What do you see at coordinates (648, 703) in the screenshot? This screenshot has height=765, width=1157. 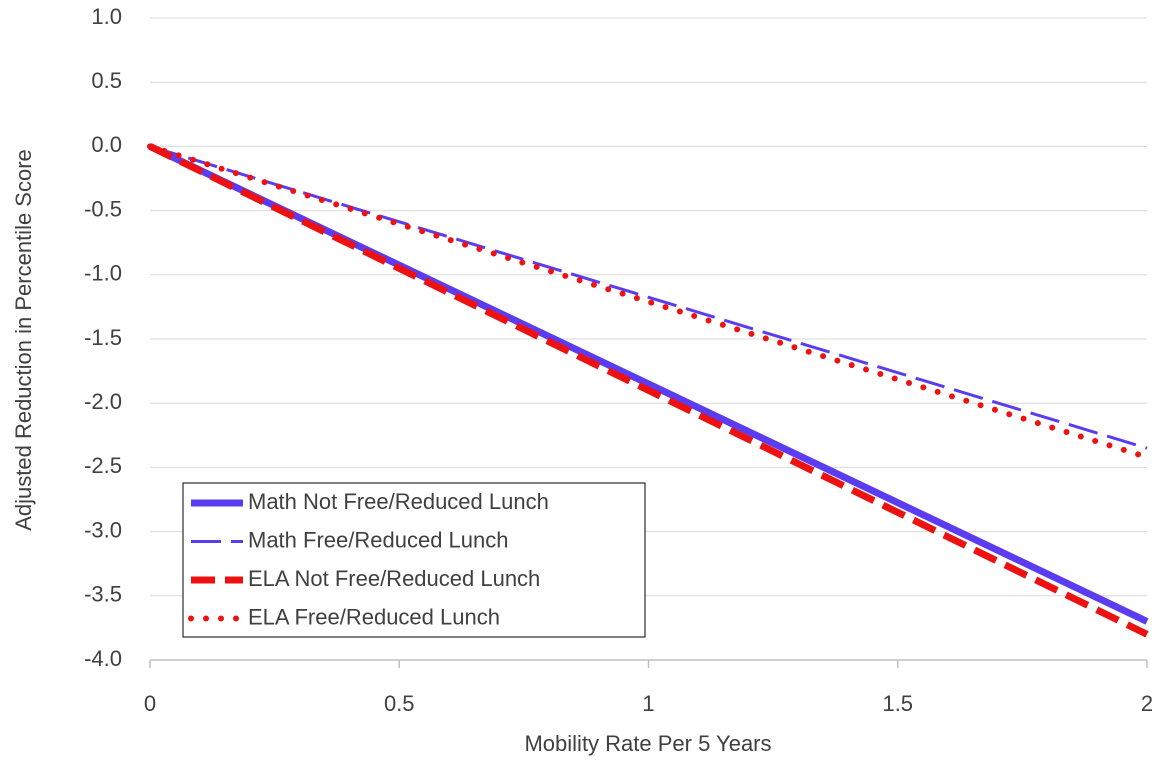 I see `x-tick-label: 1` at bounding box center [648, 703].